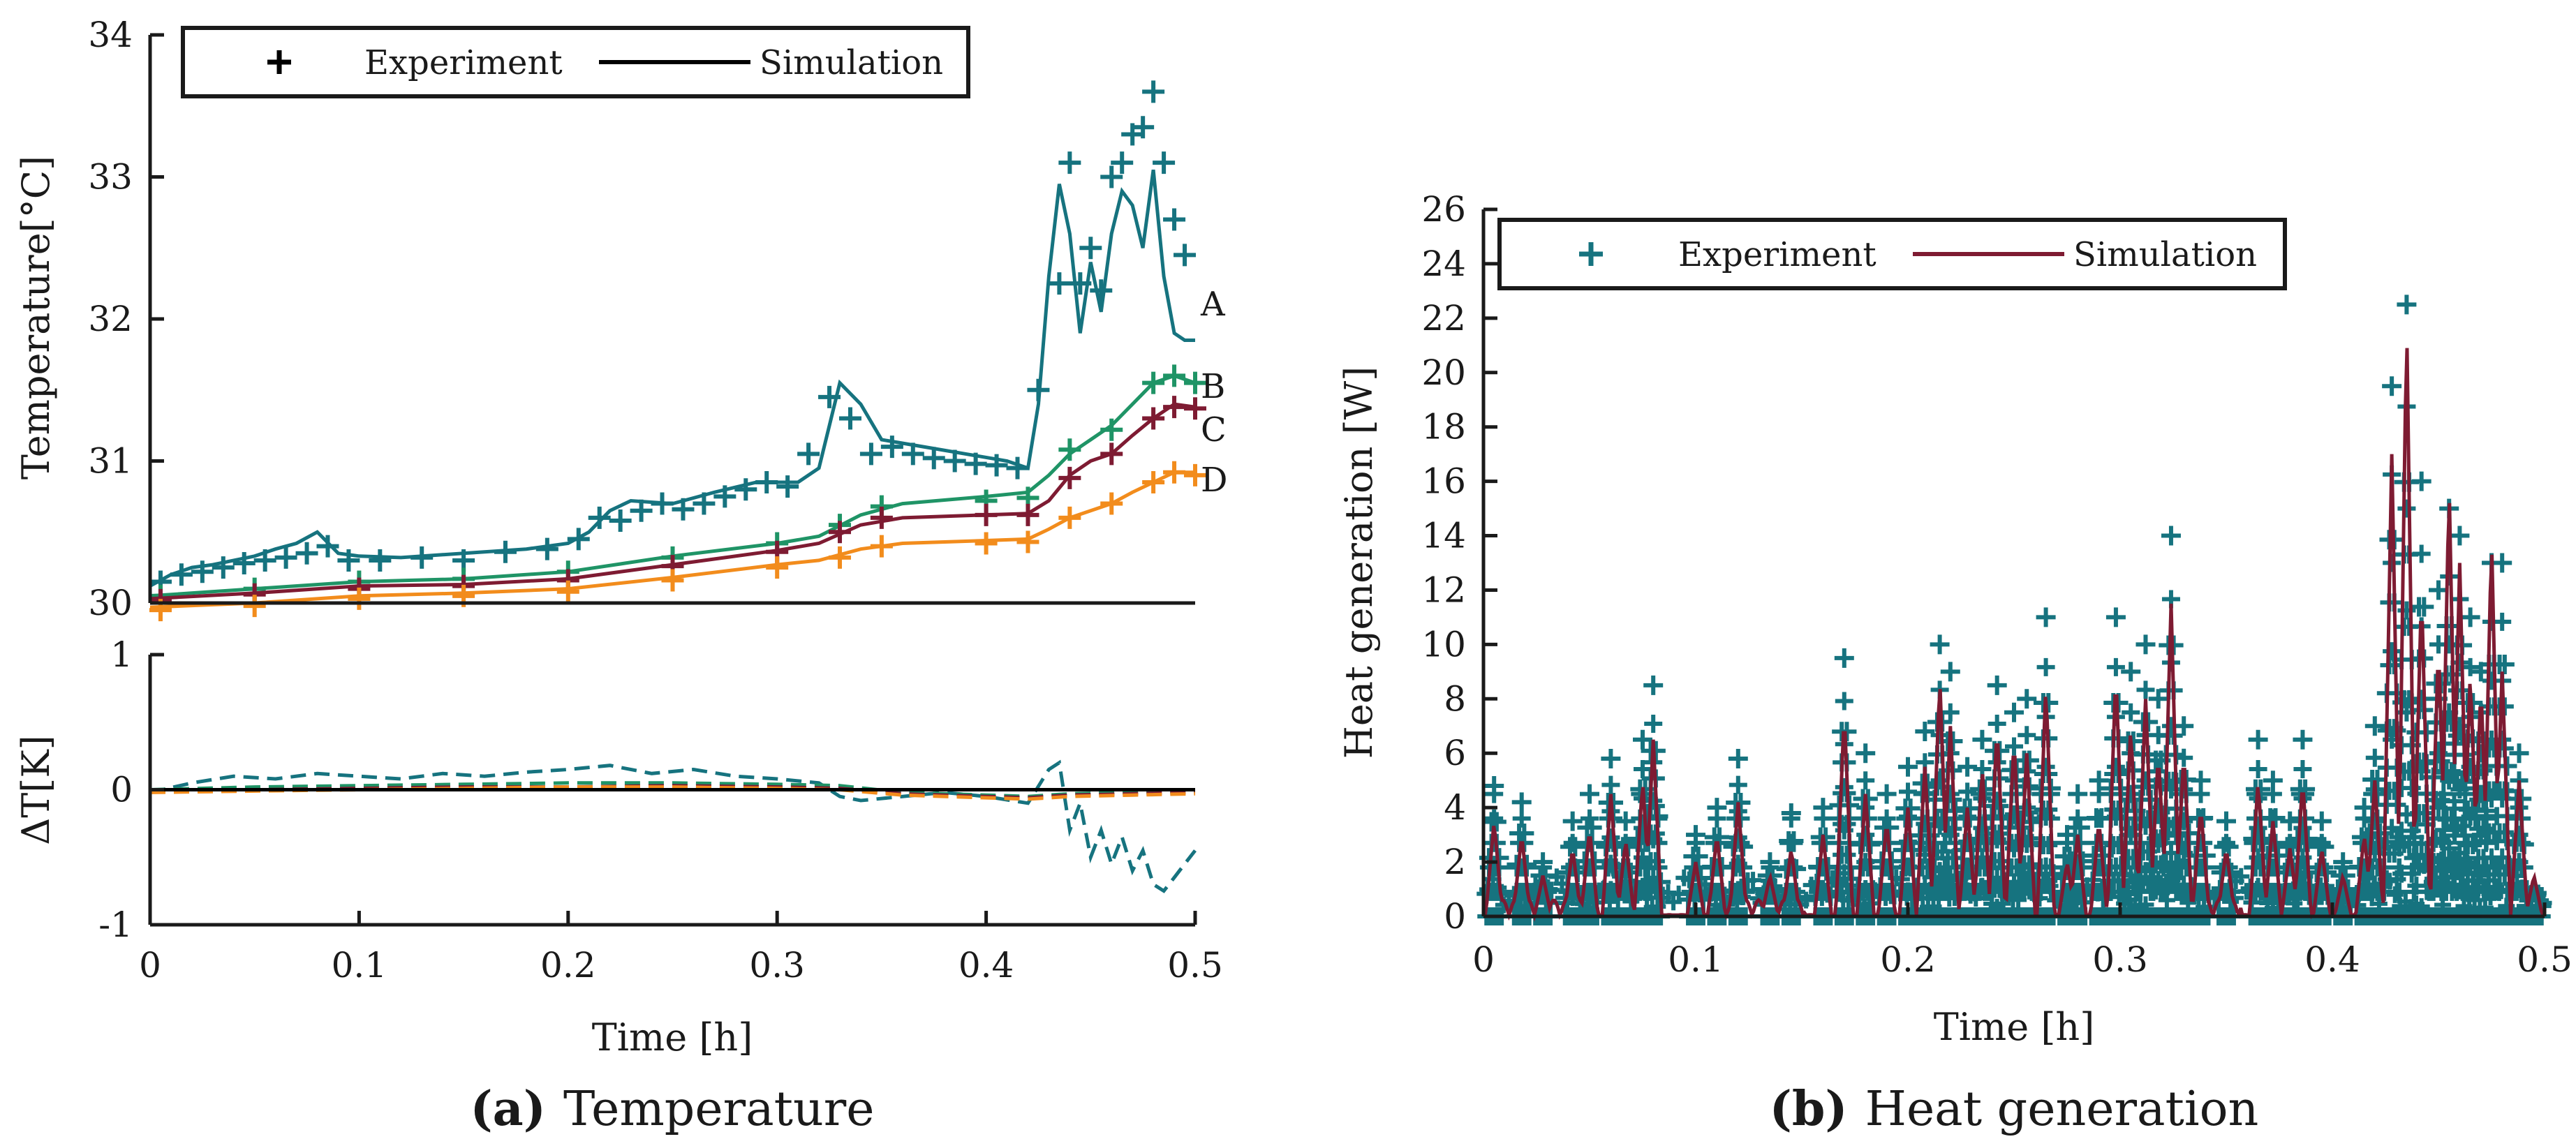 The width and height of the screenshot is (2576, 1146). I want to click on heat-ytick-label: 12, so click(1443, 590).